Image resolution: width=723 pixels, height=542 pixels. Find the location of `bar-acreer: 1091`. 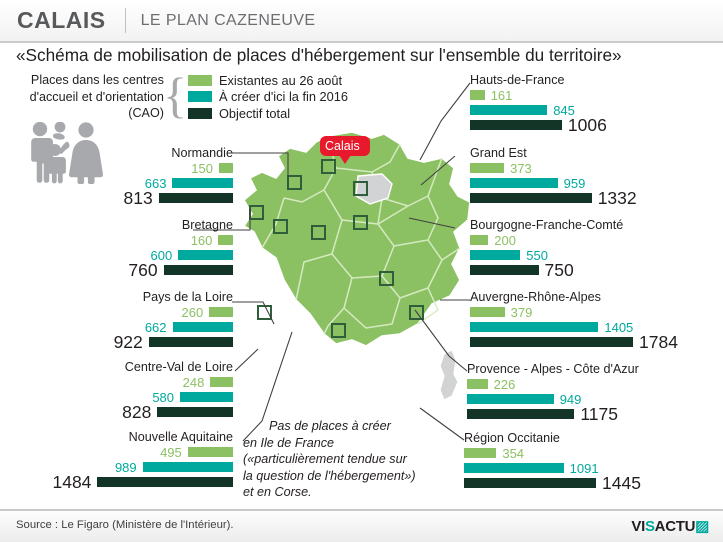

bar-acreer: 1091 is located at coordinates (592, 468).